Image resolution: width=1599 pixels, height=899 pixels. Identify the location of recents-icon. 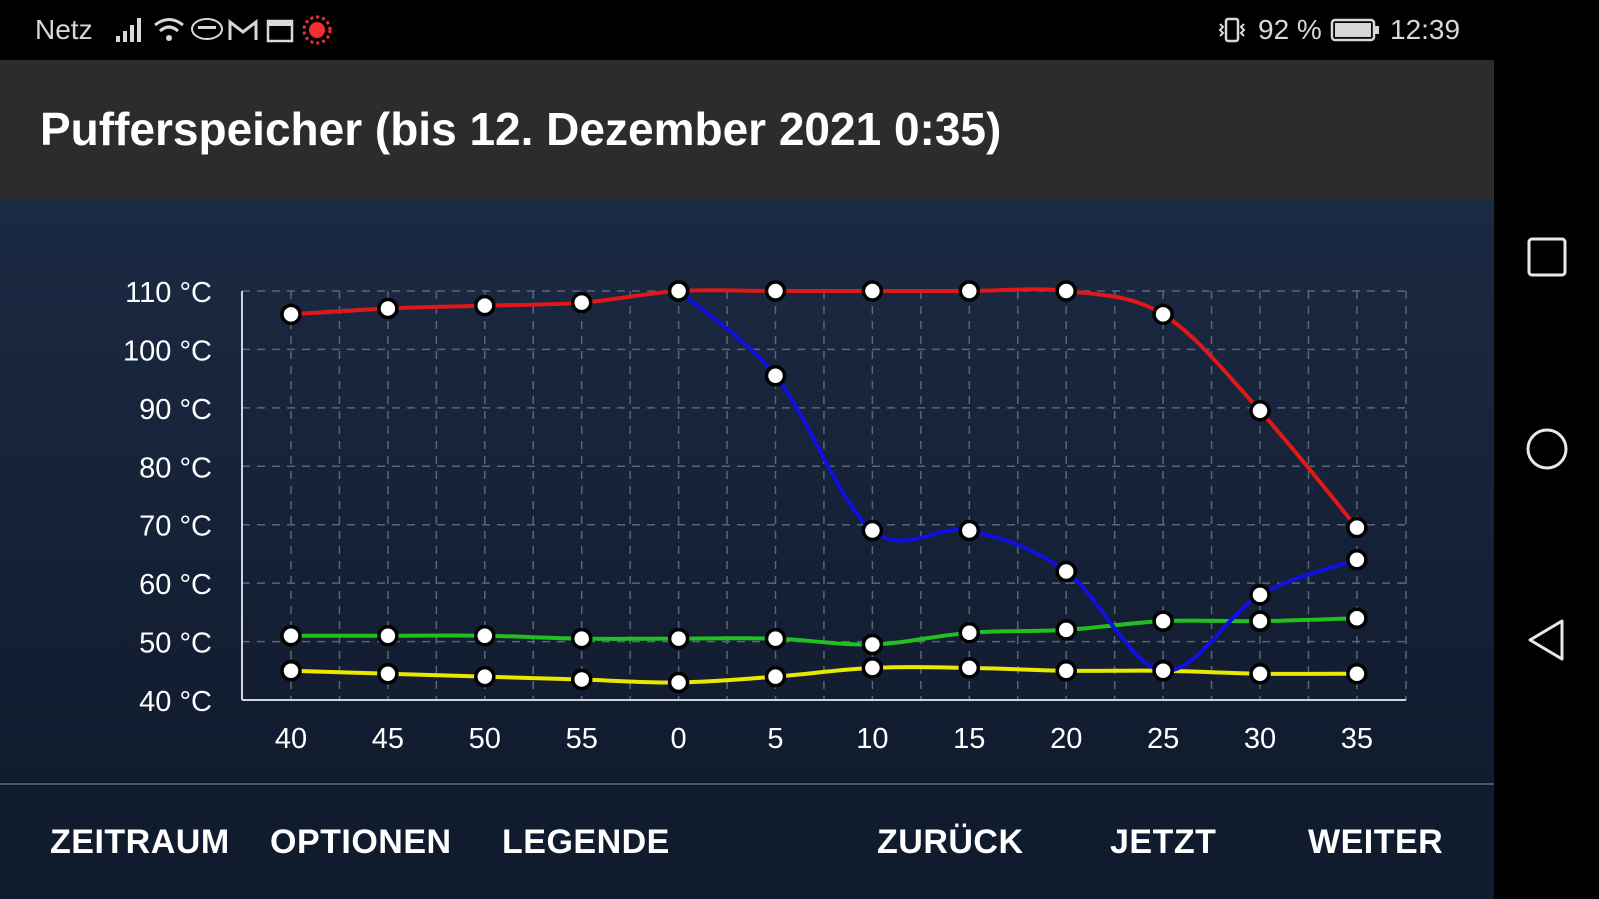
(1547, 257).